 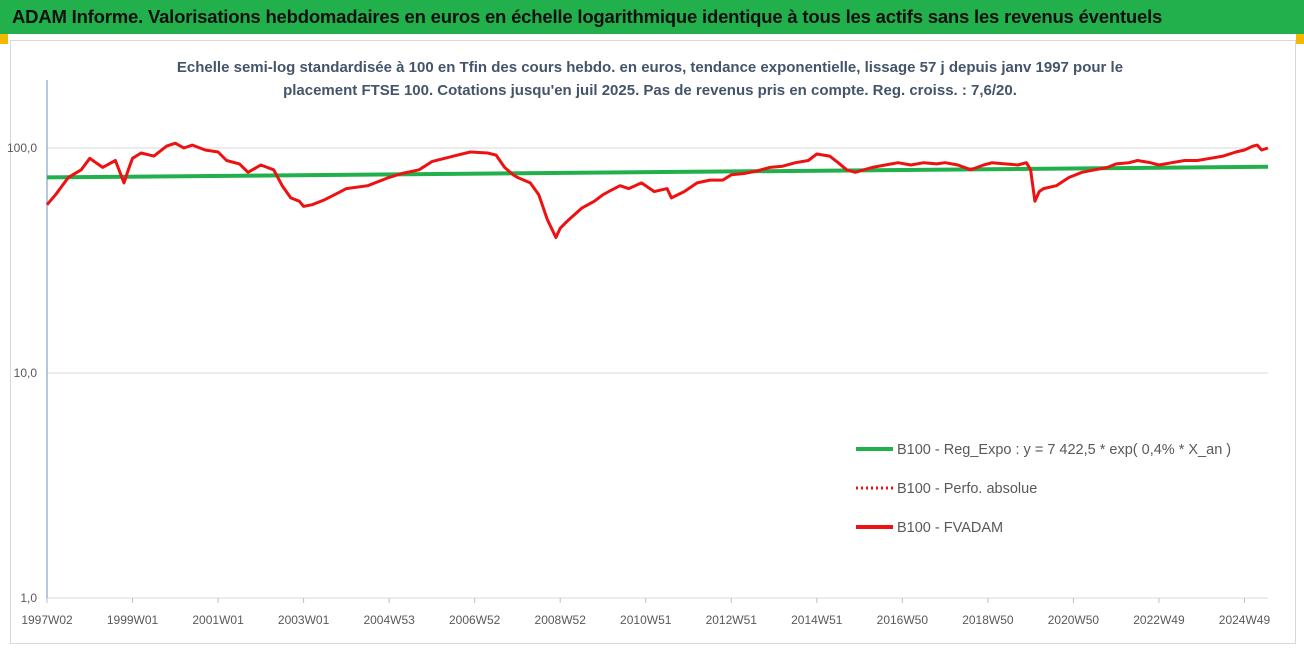 What do you see at coordinates (732, 620) in the screenshot?
I see `x-tick-label: 2012W51` at bounding box center [732, 620].